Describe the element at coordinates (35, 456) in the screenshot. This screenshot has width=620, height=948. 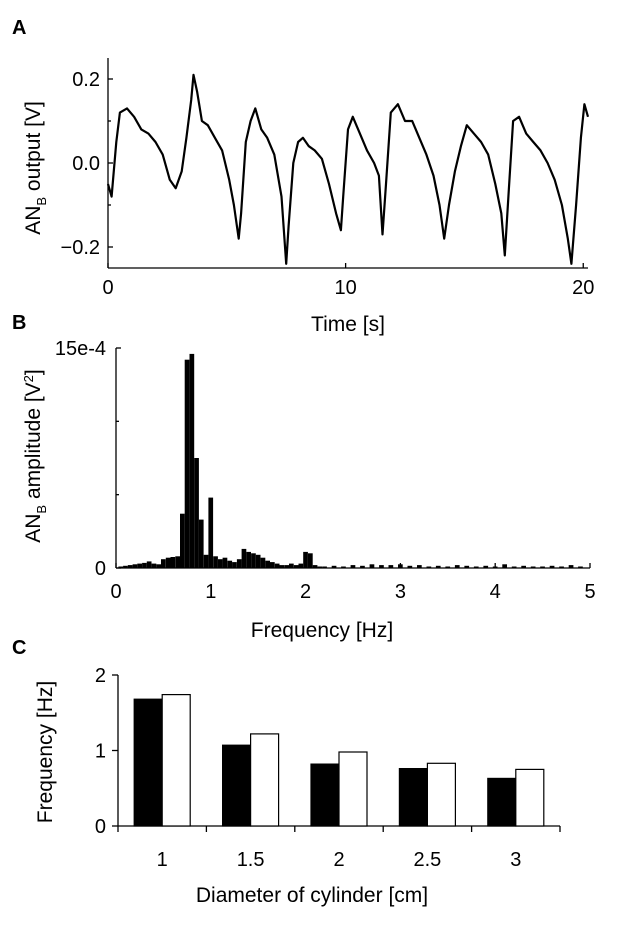
I see `panel-b-y-axis-label: ANB amplitude [V2]` at that location.